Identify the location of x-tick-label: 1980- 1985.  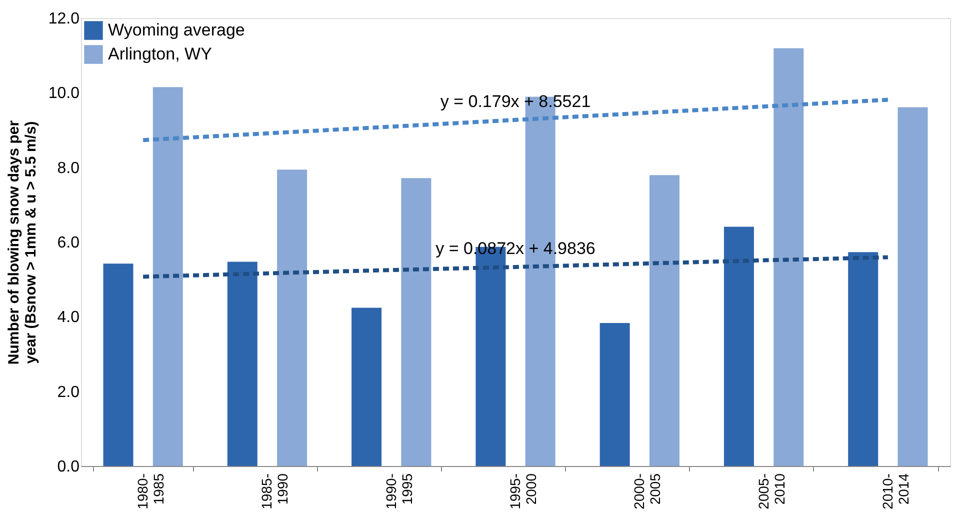
(150, 491).